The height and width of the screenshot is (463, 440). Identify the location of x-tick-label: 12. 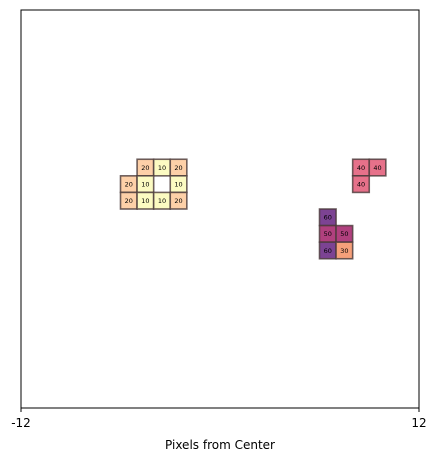
(418, 423).